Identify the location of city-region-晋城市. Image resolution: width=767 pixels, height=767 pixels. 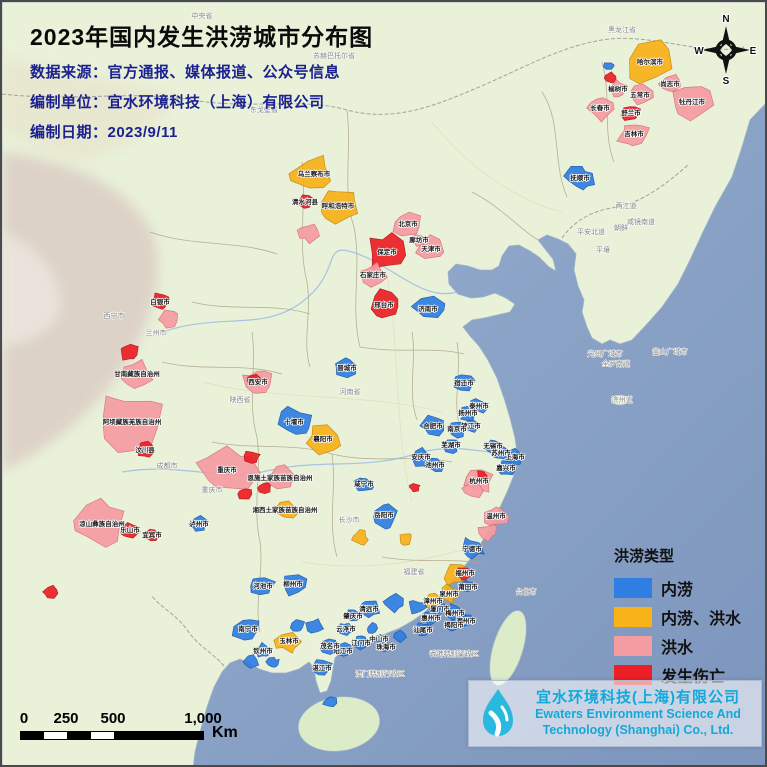
(346, 368).